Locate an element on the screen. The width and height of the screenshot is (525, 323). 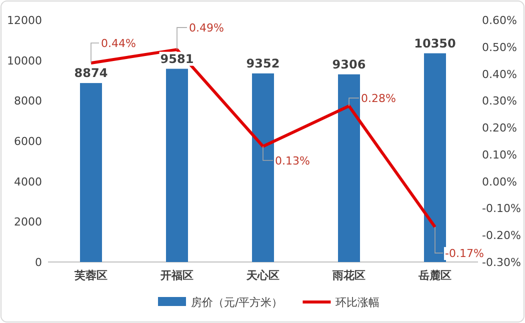
data-label: -0.17% is located at coordinates (464, 253).